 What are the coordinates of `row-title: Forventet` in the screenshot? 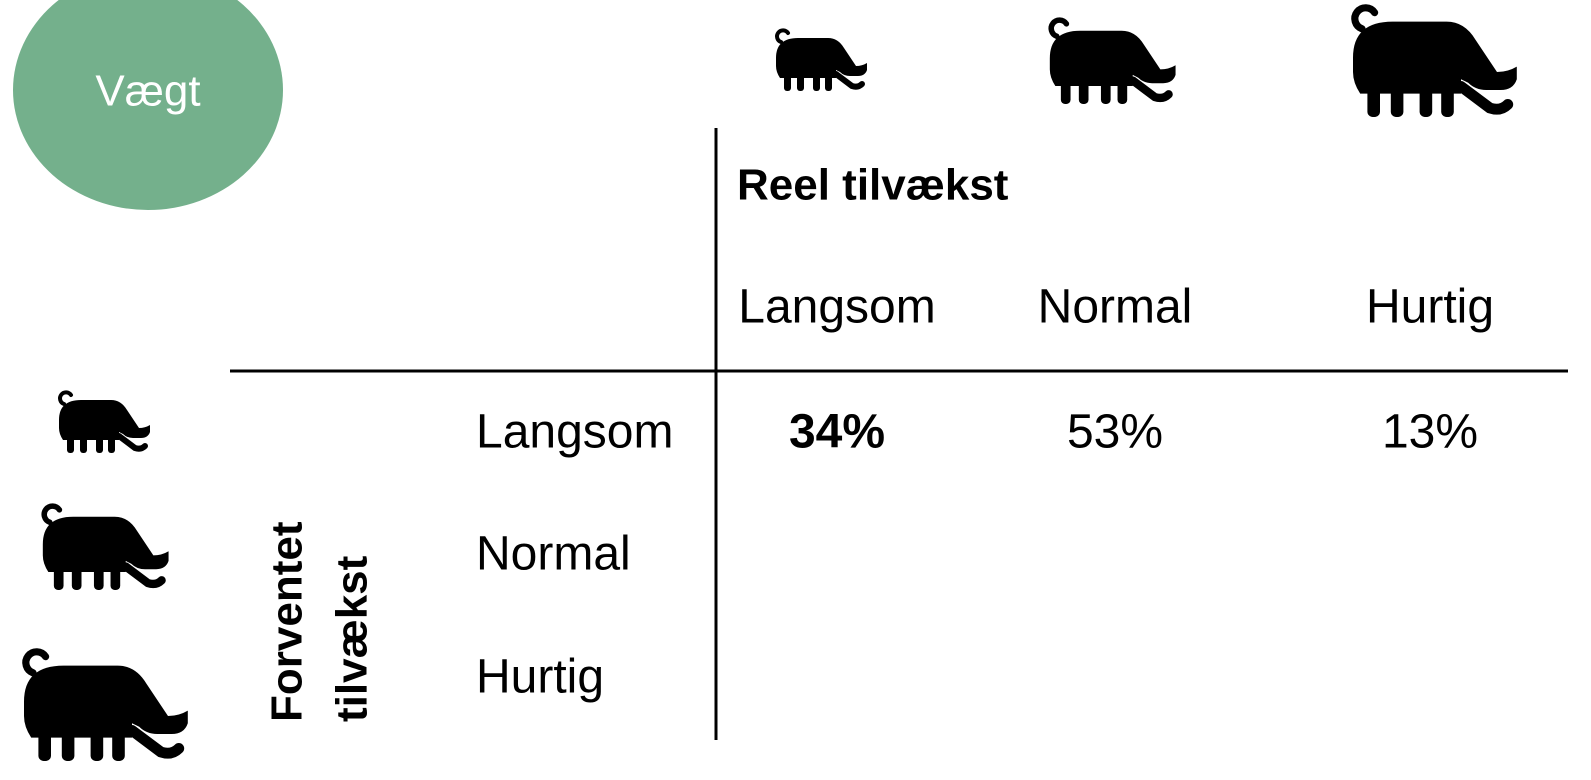 It's located at (287, 621).